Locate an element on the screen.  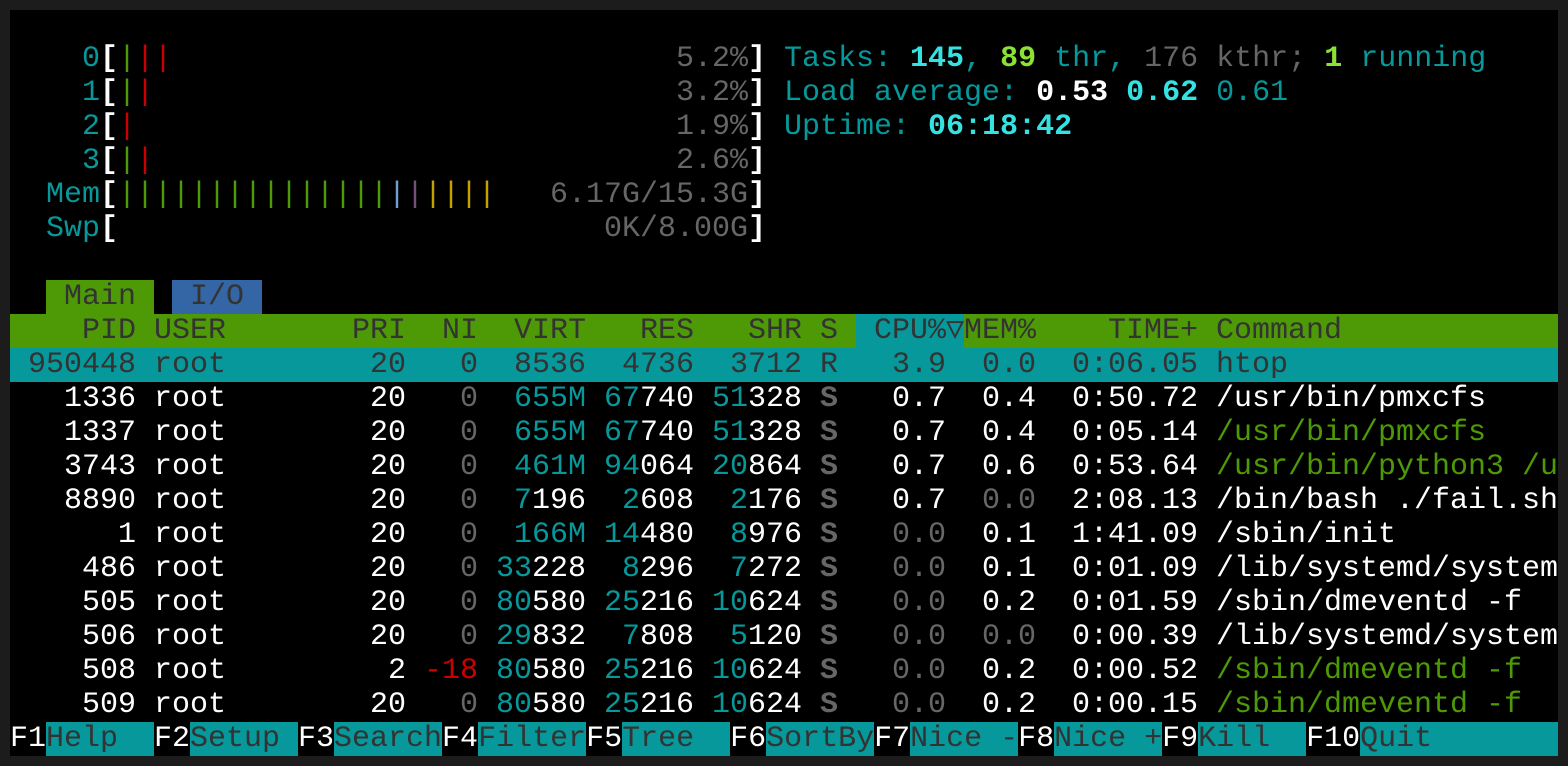
cell-value-low: 176 is located at coordinates (774, 501).